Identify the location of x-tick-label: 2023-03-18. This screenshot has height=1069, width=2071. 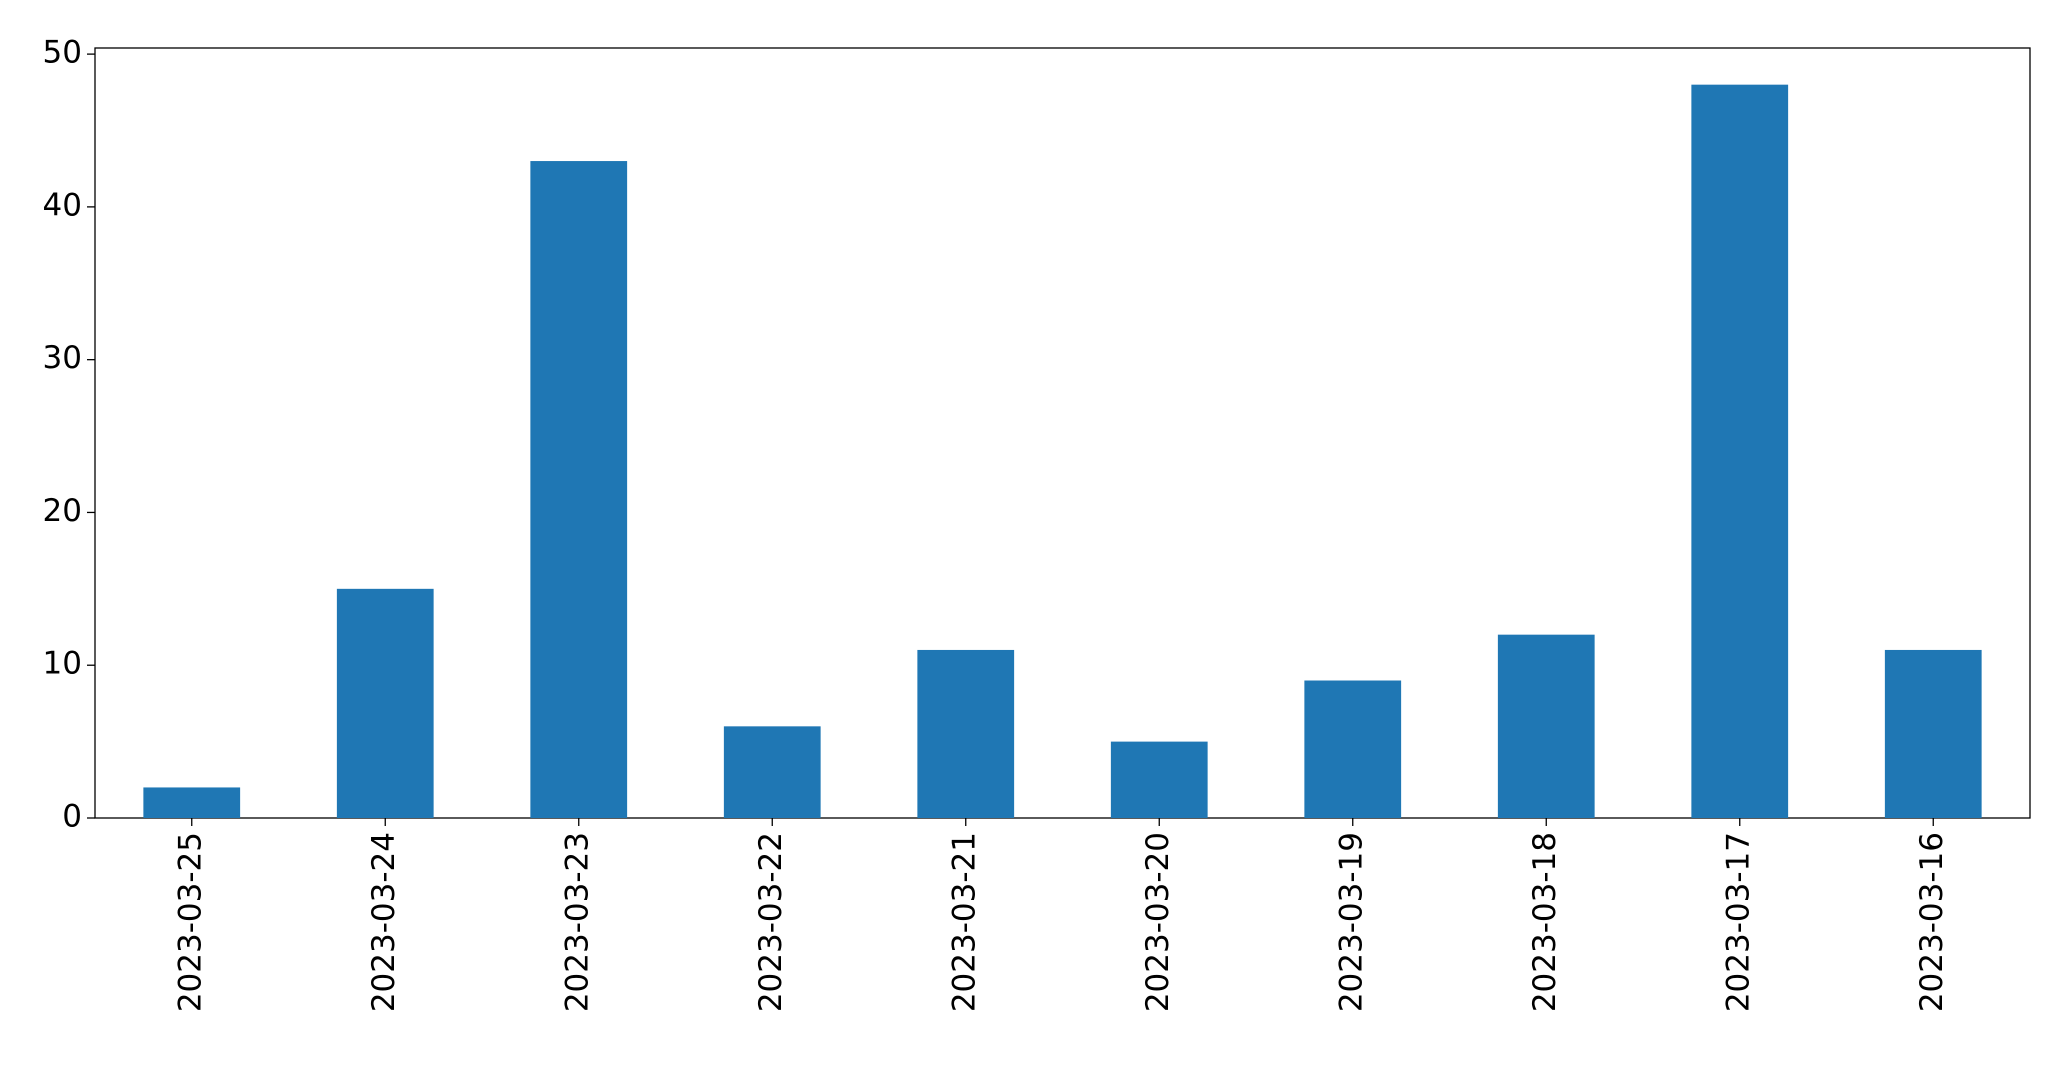
(1545, 922).